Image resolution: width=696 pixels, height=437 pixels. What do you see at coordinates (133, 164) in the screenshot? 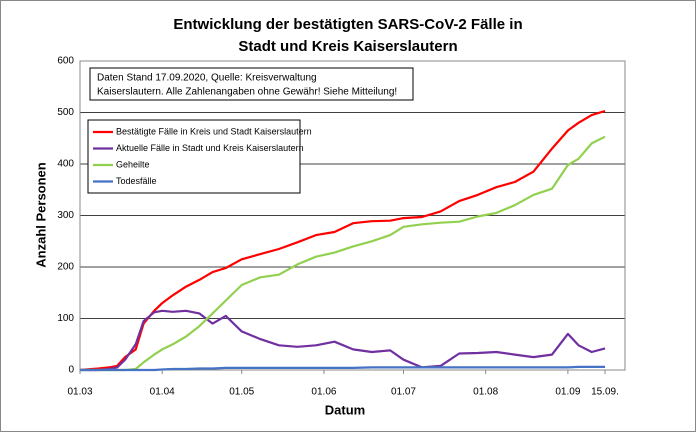
I see `legend-label: Geheilte` at bounding box center [133, 164].